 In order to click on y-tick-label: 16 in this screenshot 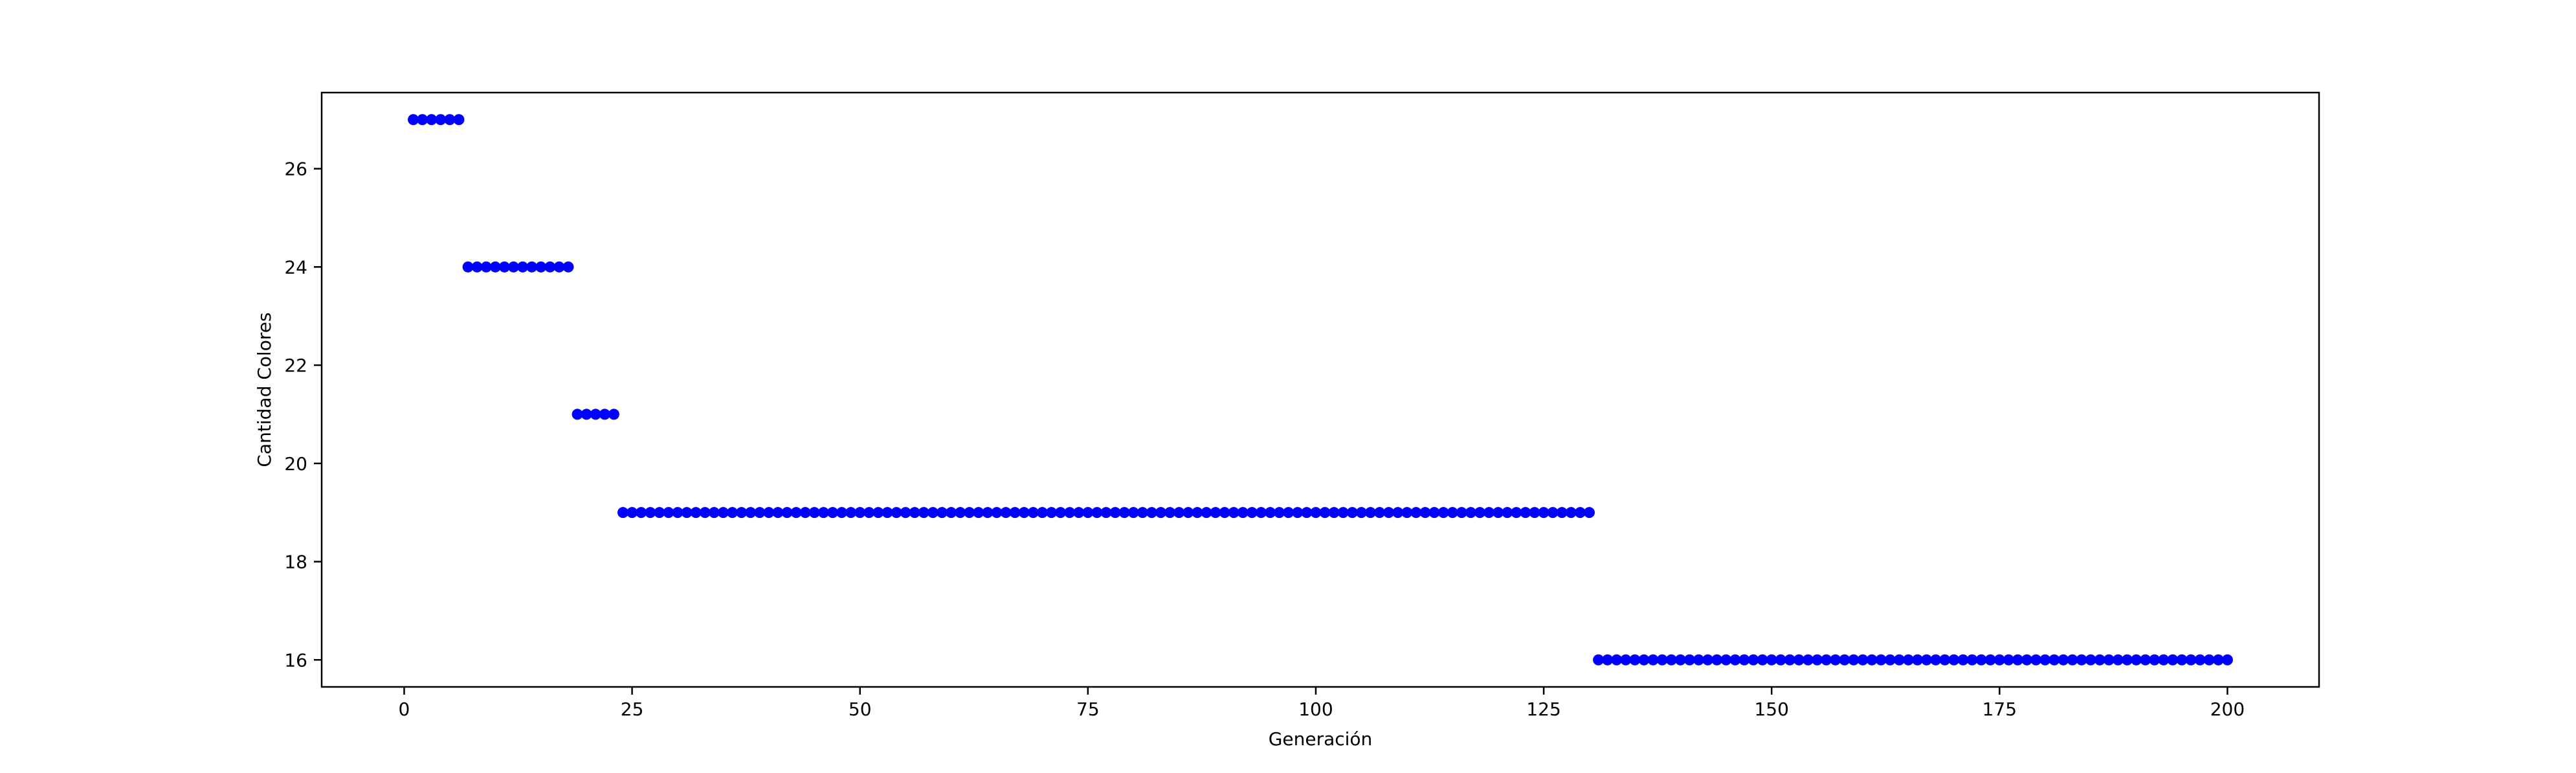, I will do `click(295, 660)`.